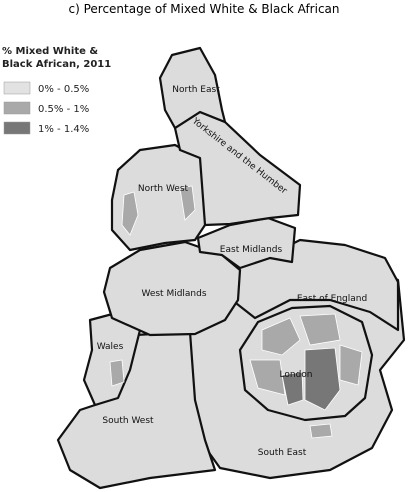  I want to click on region-label: West Midlands, so click(173, 294).